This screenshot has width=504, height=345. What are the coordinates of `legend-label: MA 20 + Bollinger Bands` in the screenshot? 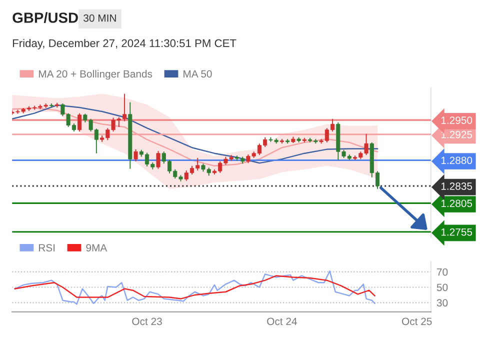 It's located at (95, 75).